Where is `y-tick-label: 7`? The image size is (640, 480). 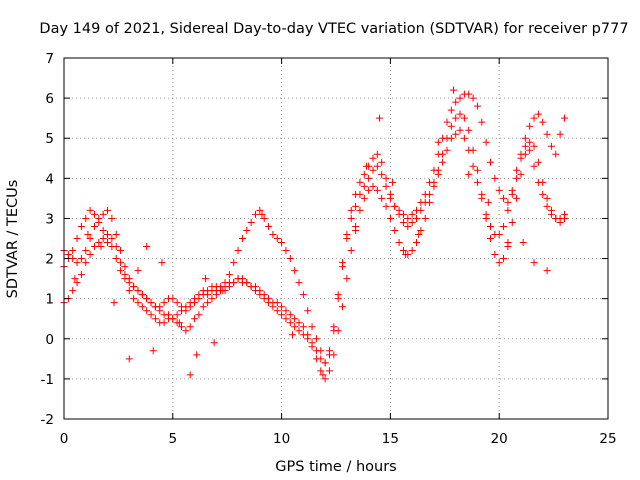 y-tick-label: 7 is located at coordinates (49, 59).